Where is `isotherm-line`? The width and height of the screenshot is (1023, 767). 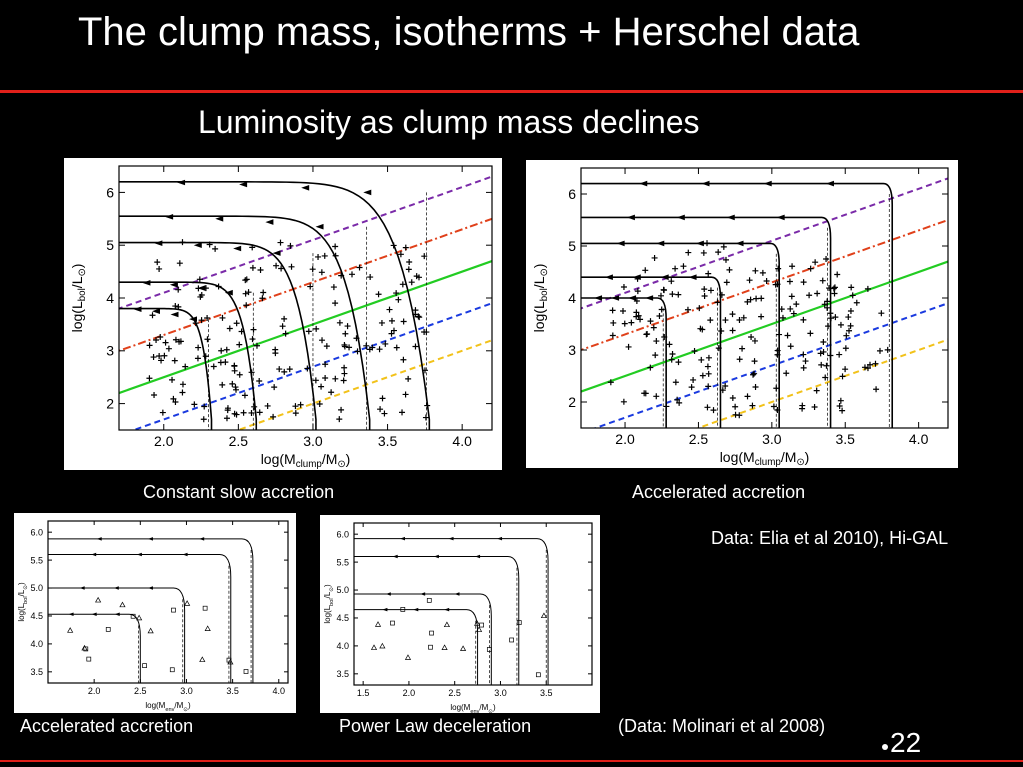
isotherm-line is located at coordinates (305, 284).